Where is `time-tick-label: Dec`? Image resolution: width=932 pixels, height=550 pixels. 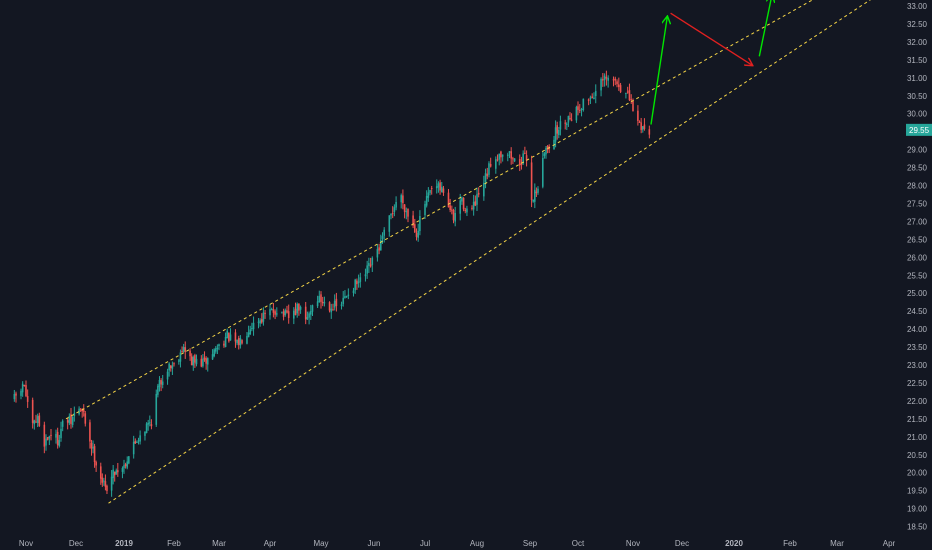
time-tick-label: Dec is located at coordinates (76, 543).